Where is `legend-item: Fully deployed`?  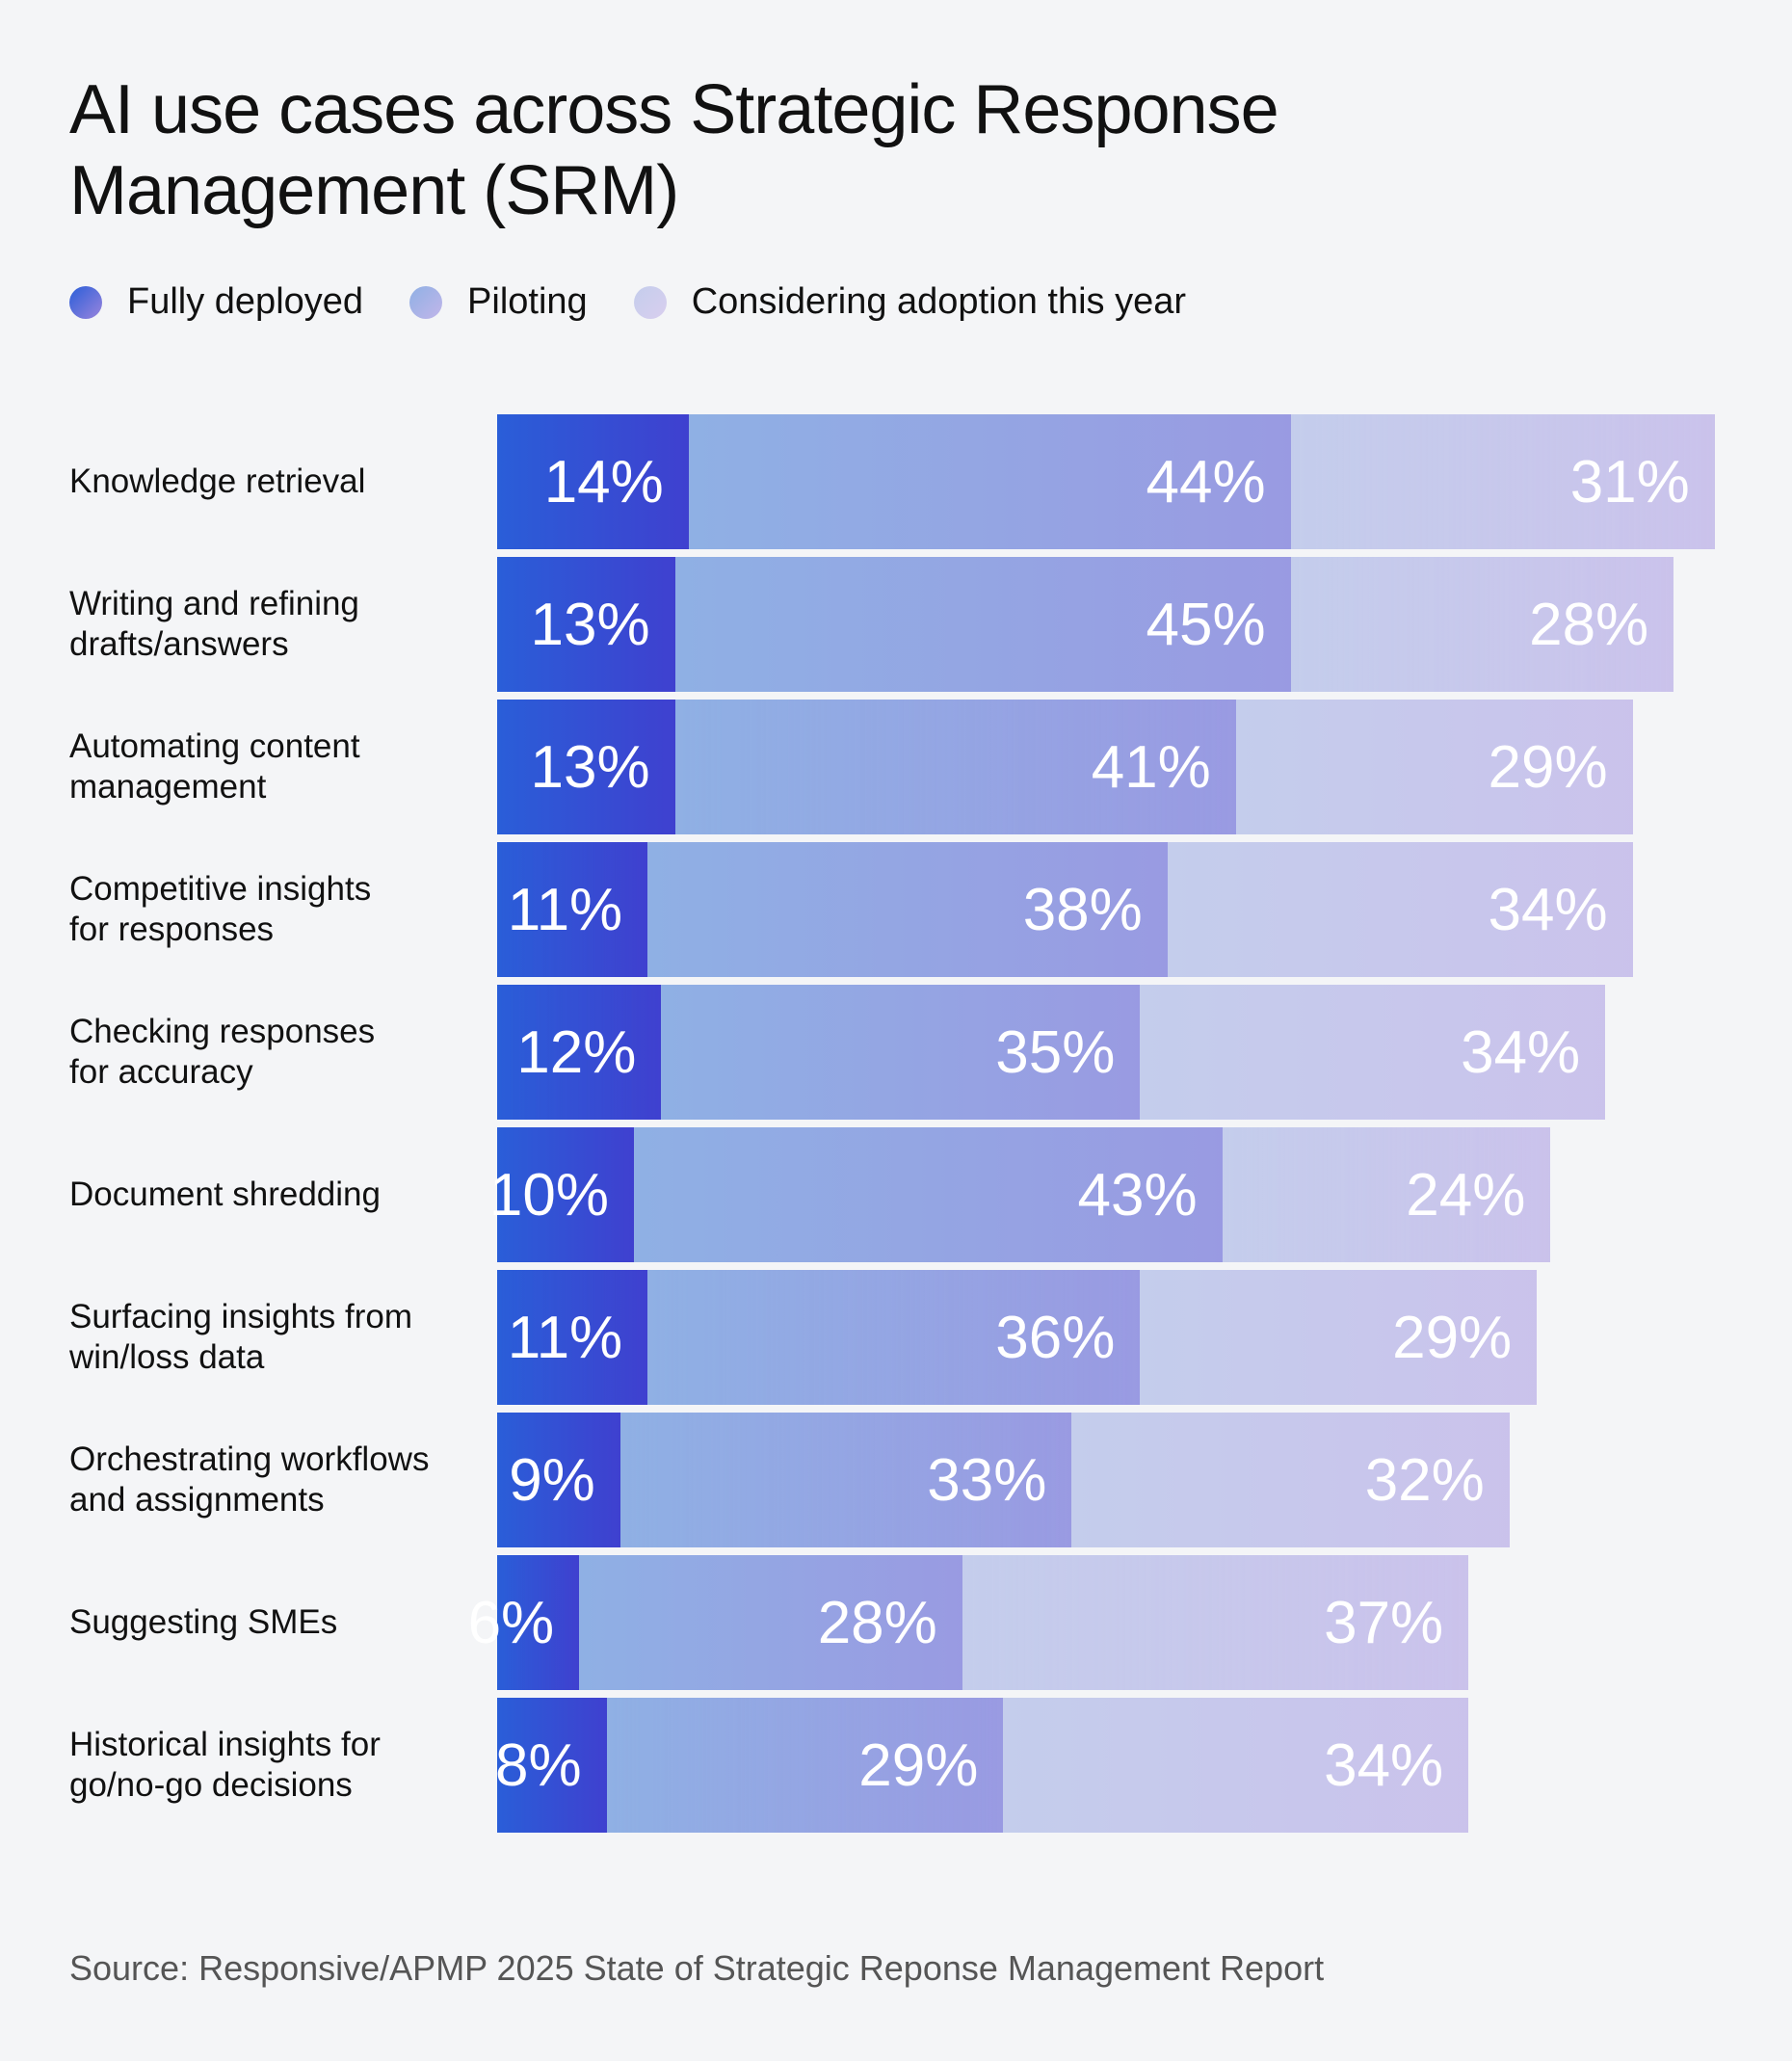
legend-item: Fully deployed is located at coordinates (216, 302).